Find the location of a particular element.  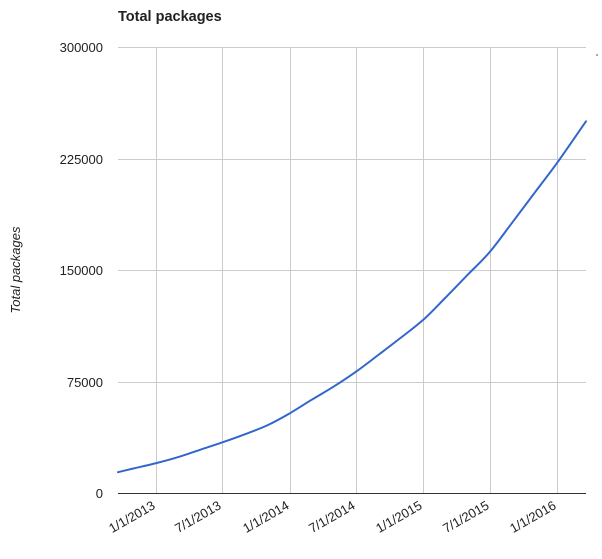

y-tick-label: 150000 is located at coordinates (81, 270).